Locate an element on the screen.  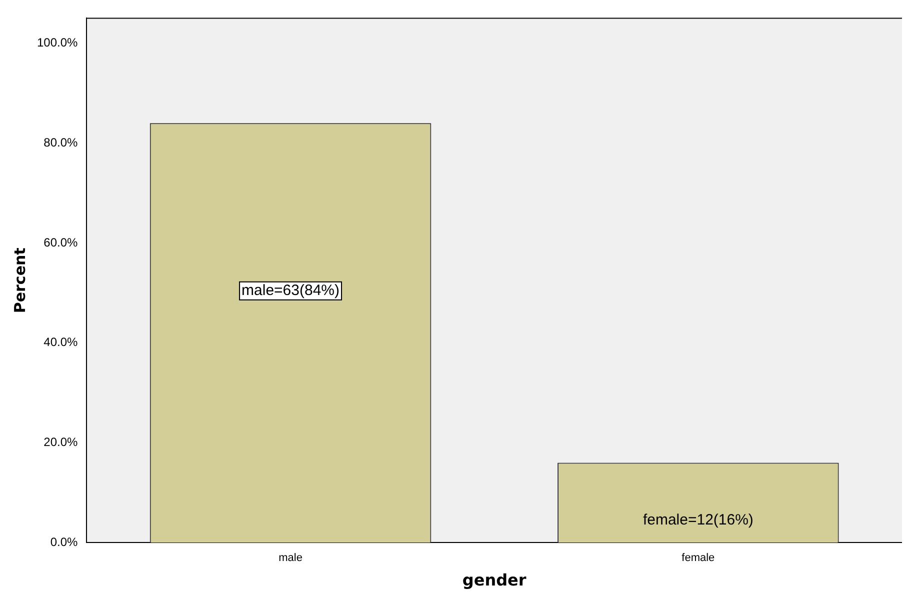
x-tick-label: male is located at coordinates (290, 558).